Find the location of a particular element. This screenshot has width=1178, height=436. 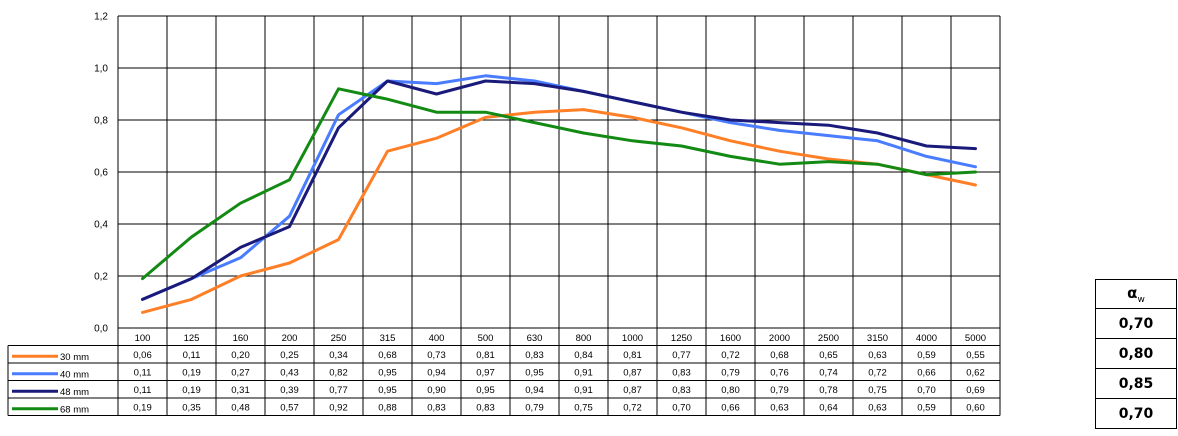

x-tick-label: 4000 is located at coordinates (926, 338).